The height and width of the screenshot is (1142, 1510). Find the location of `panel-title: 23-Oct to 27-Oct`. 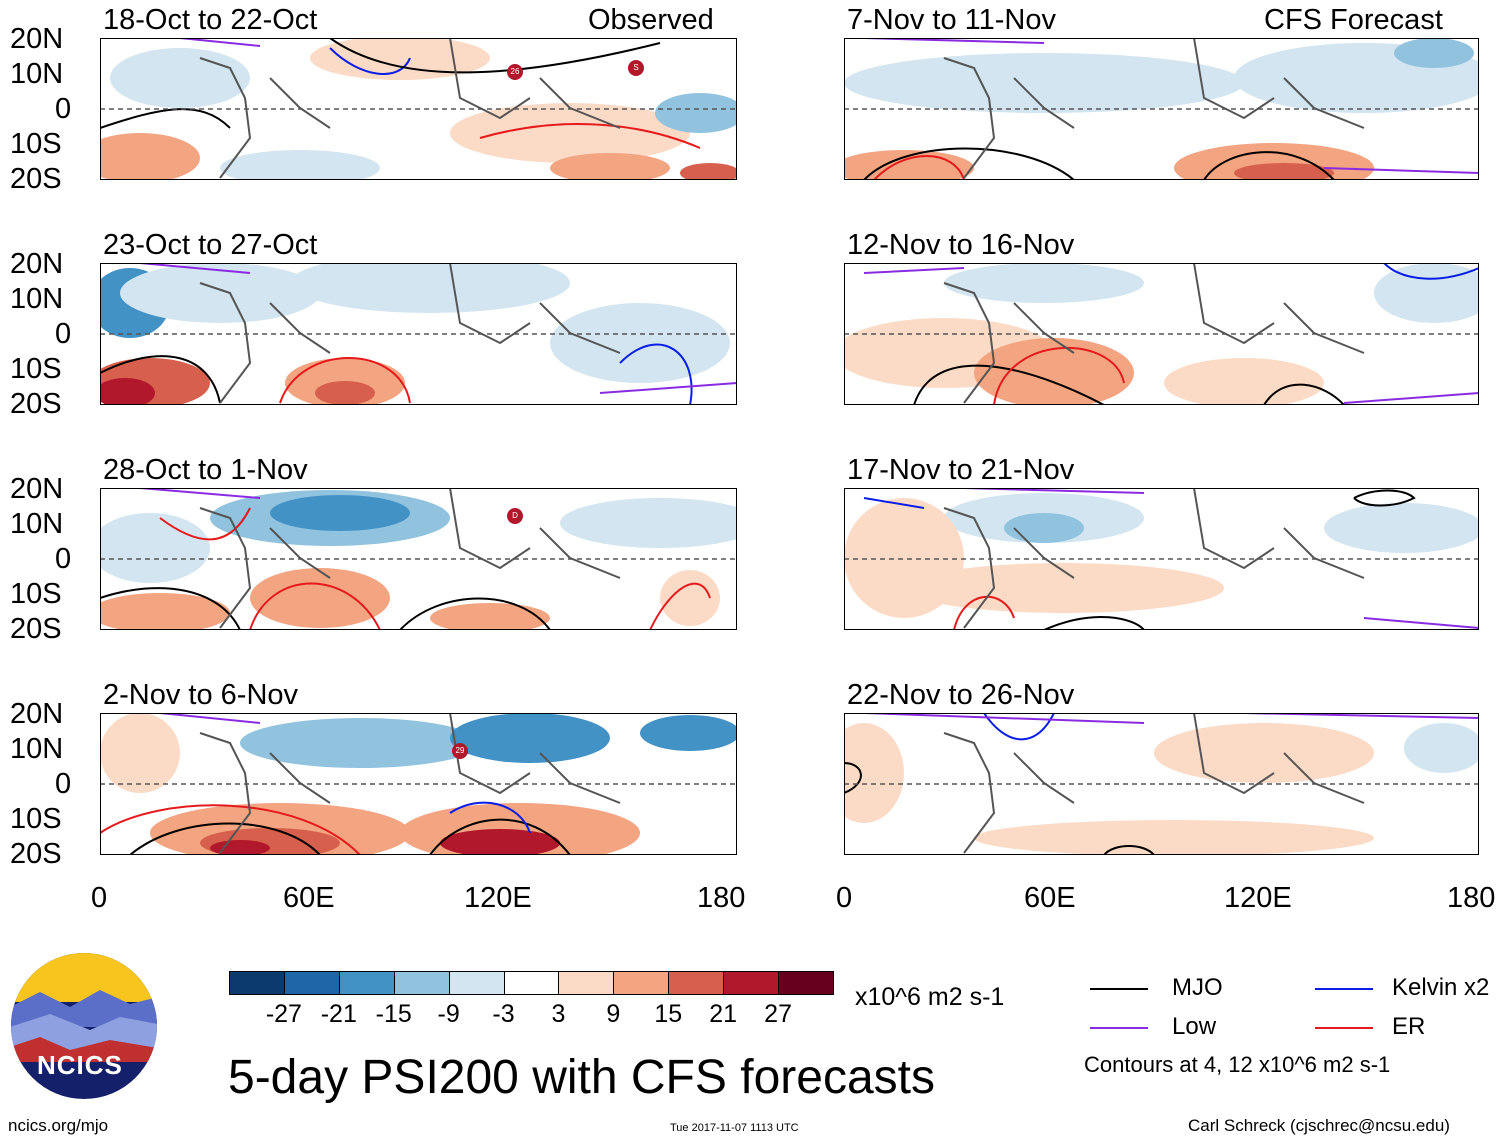

panel-title: 23-Oct to 27-Oct is located at coordinates (210, 245).